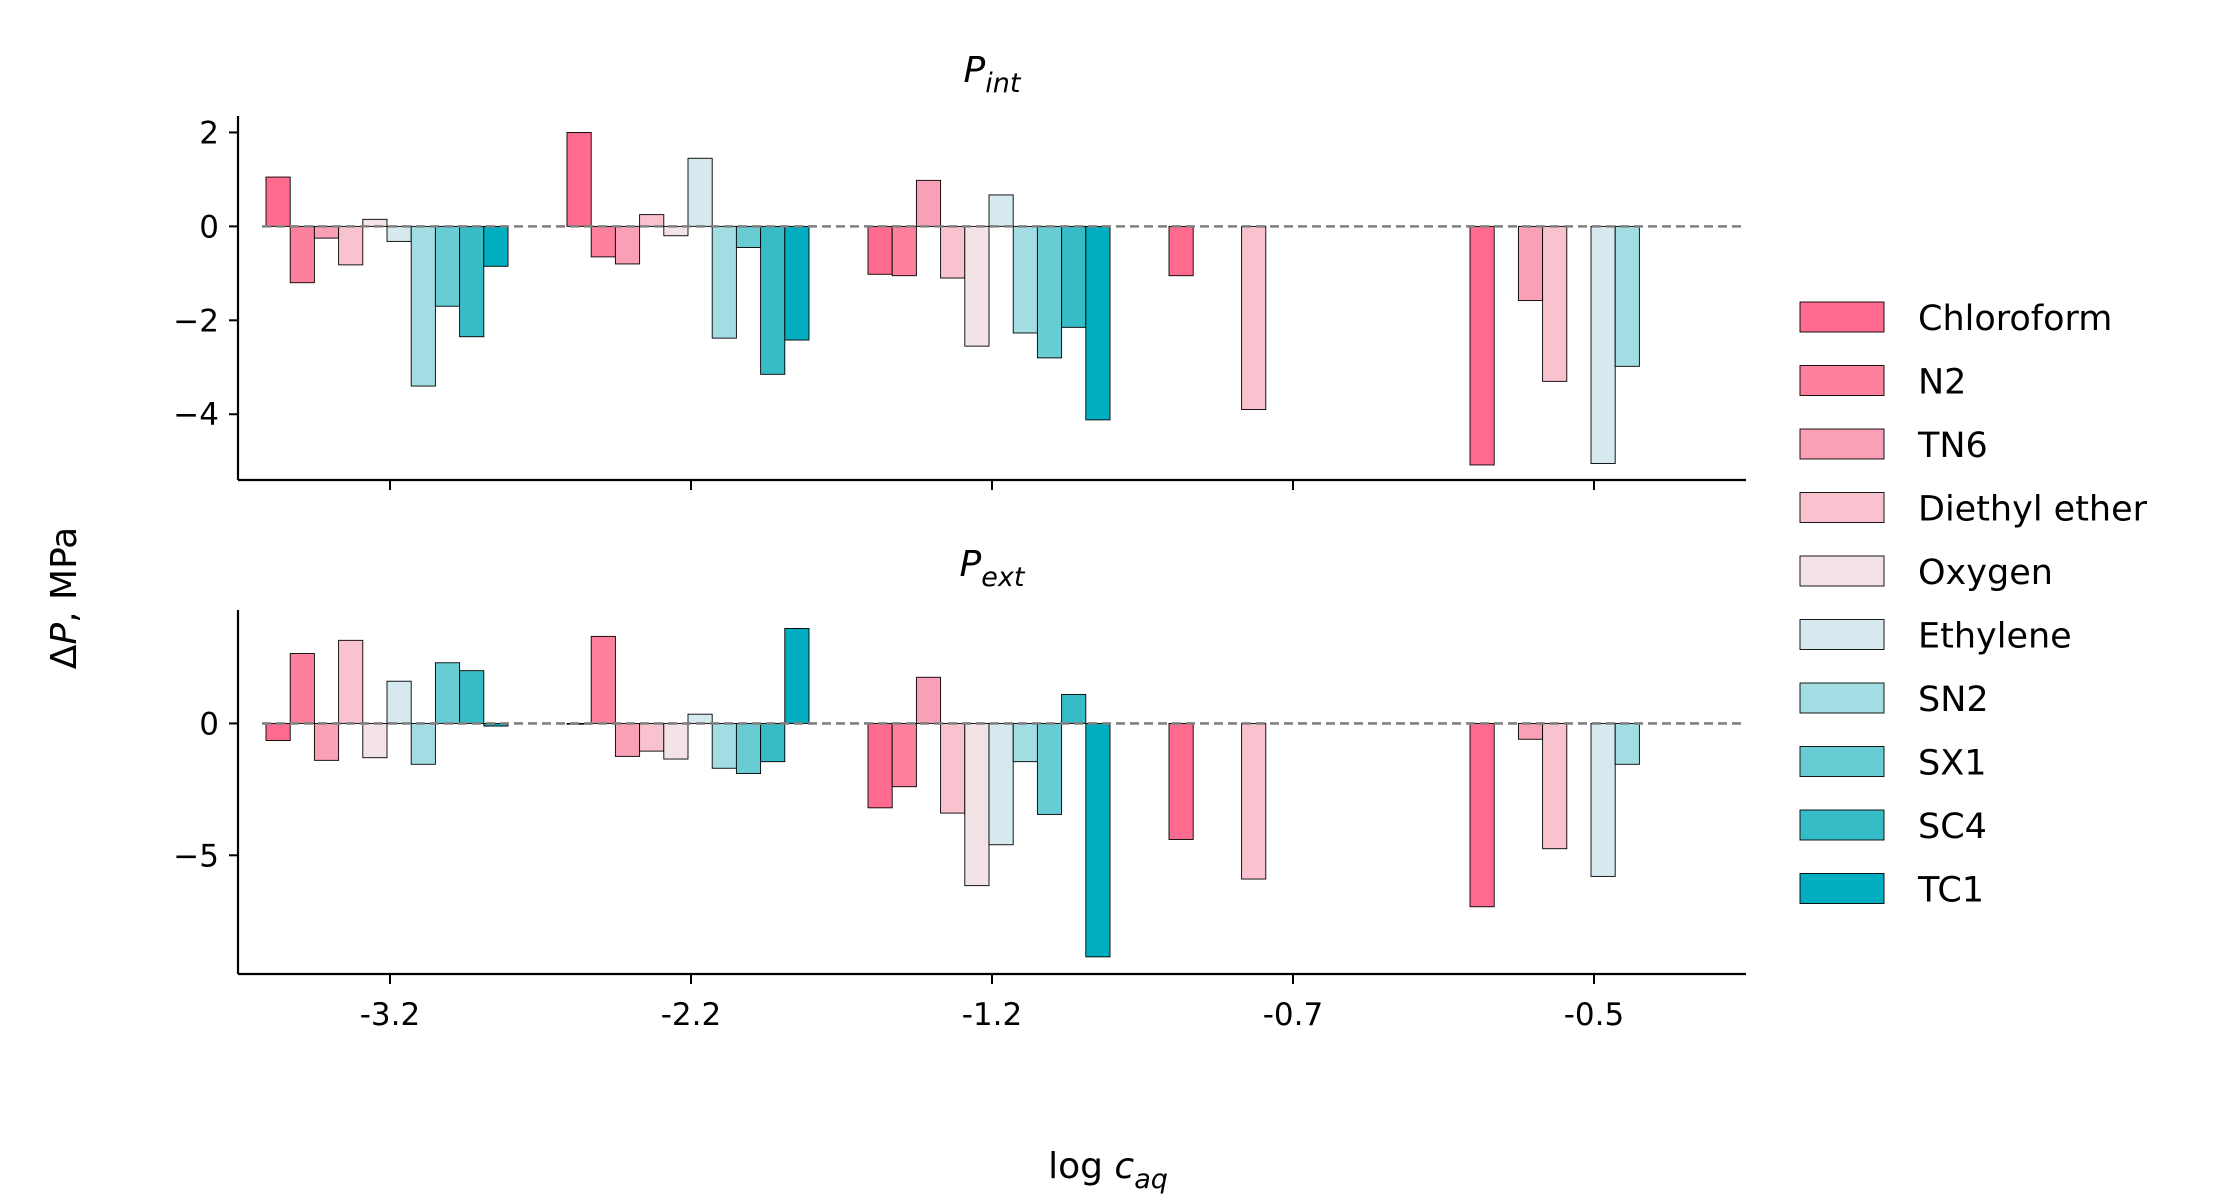 This screenshot has width=2222, height=1204. I want to click on legend-item: SN2, so click(1894, 700).